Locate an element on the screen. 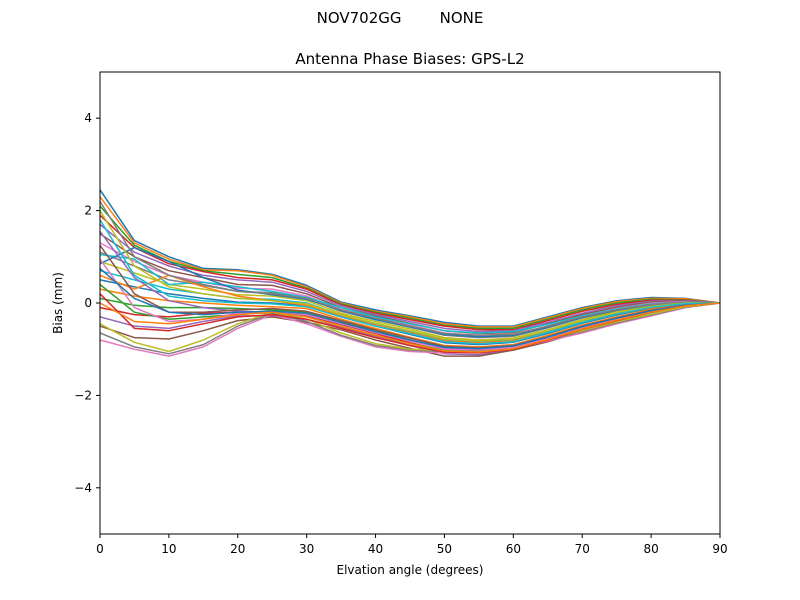 The image size is (800, 600). x-tick-label: 40 is located at coordinates (375, 549).